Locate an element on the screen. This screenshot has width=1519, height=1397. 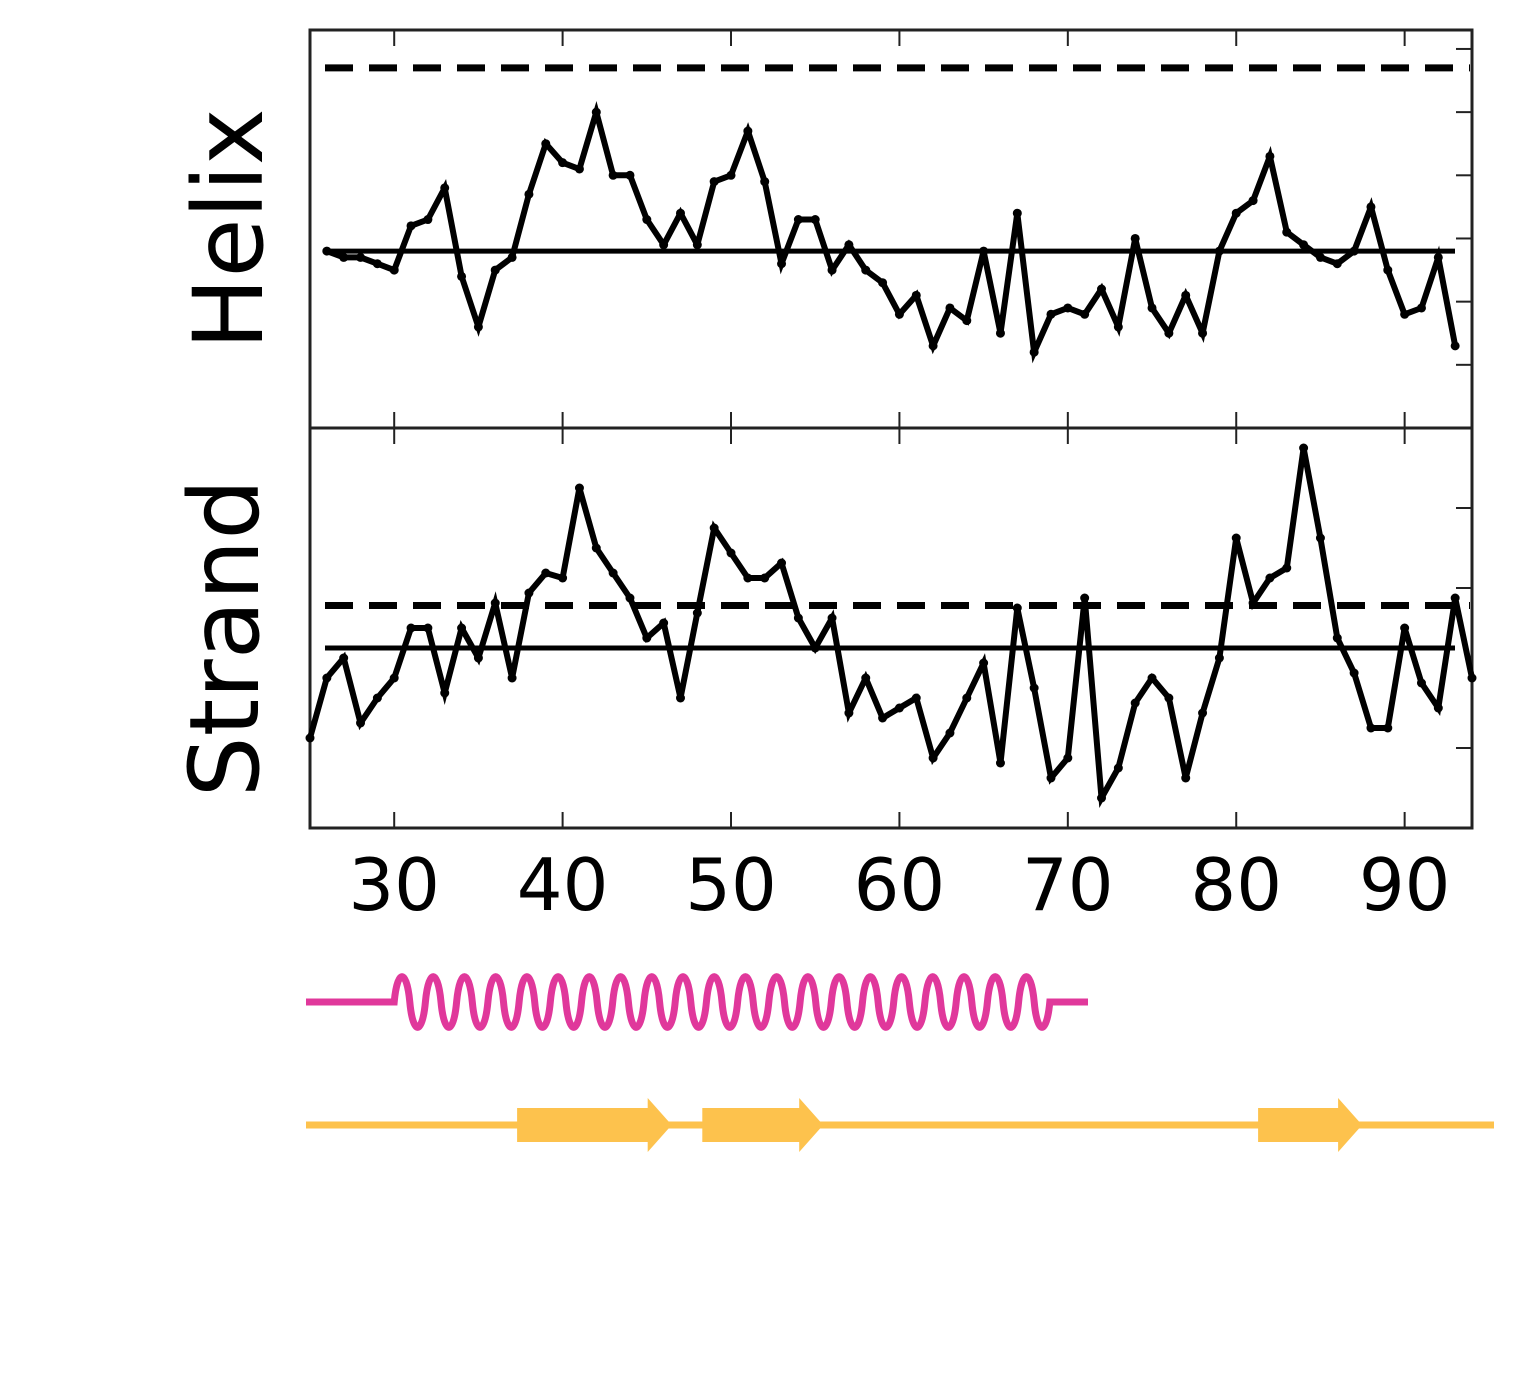
structure-tracks is located at coordinates (900, 1062).